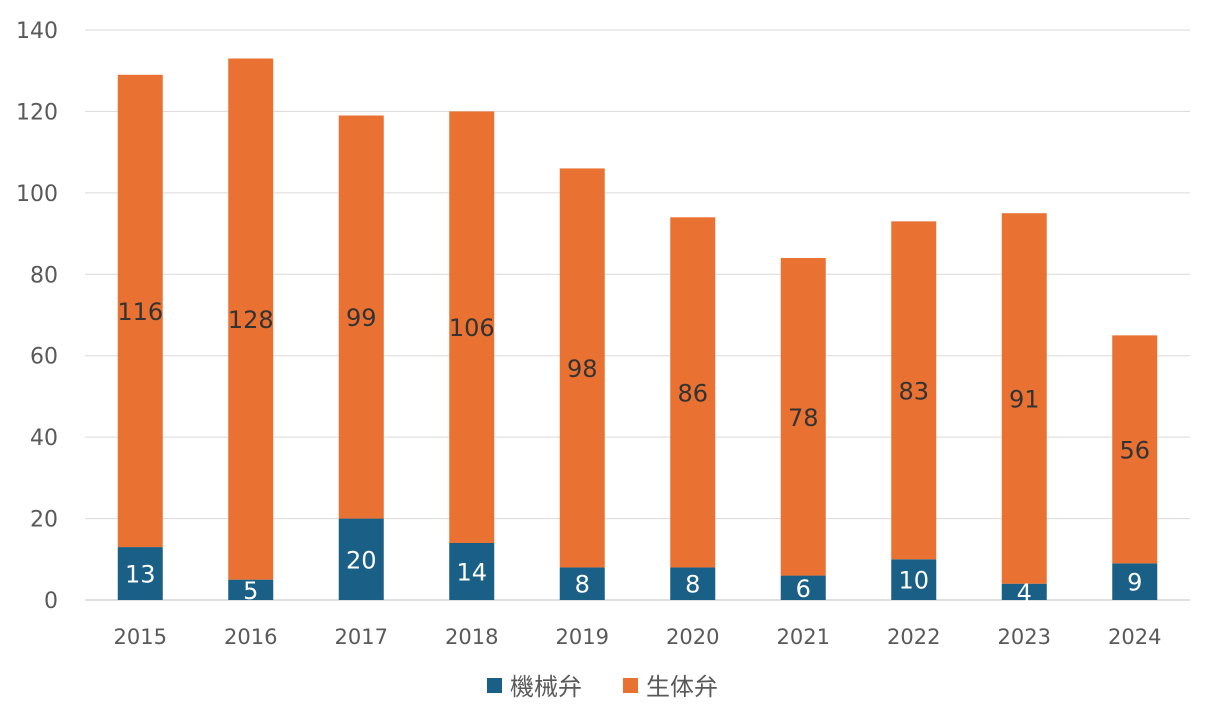 Image resolution: width=1207 pixels, height=722 pixels. I want to click on legend-label: 生体弁, so click(682, 687).